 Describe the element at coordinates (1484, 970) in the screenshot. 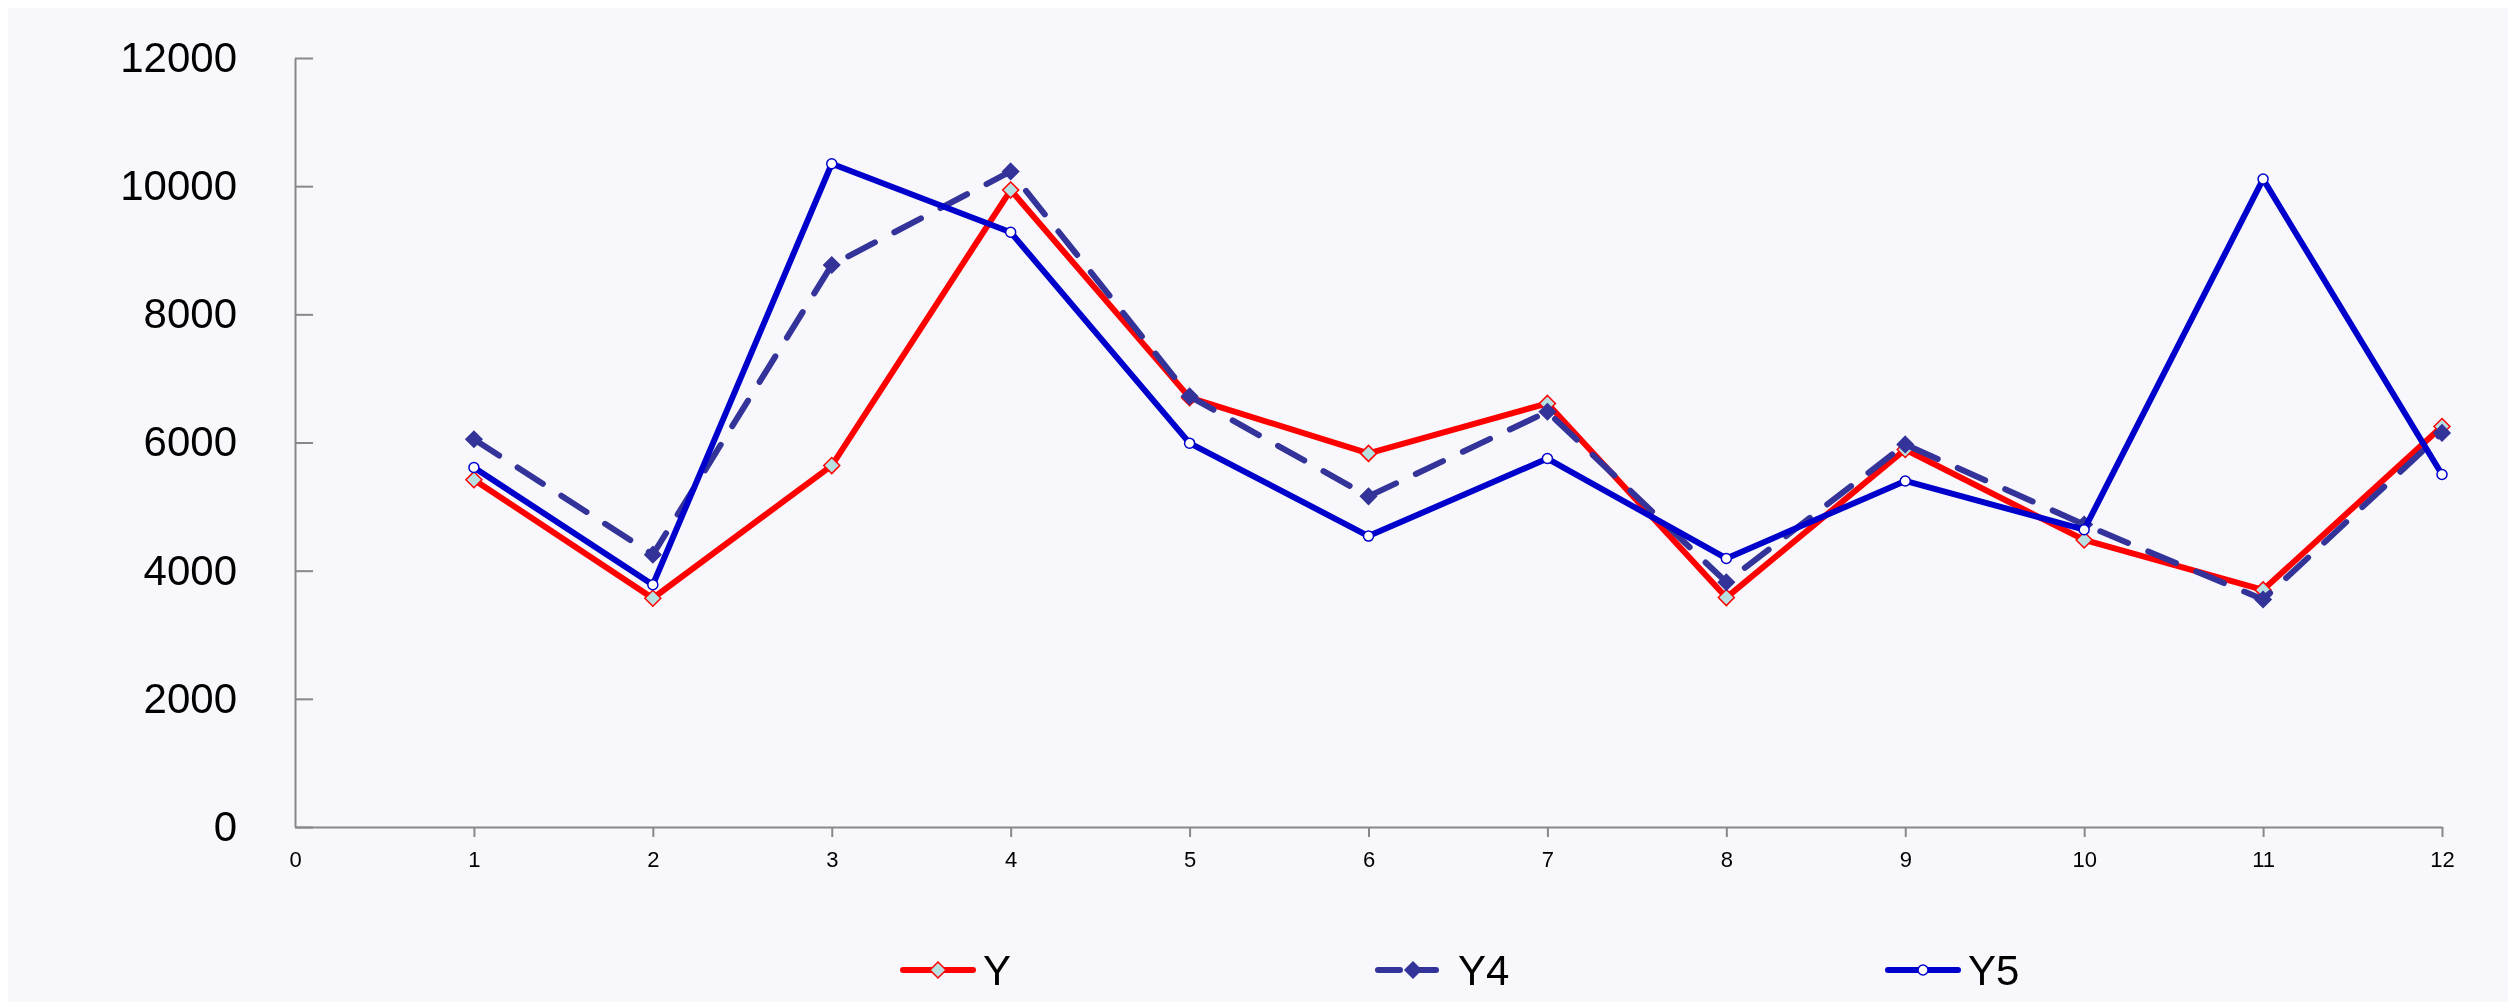

I see `legend-label: Y4` at that location.